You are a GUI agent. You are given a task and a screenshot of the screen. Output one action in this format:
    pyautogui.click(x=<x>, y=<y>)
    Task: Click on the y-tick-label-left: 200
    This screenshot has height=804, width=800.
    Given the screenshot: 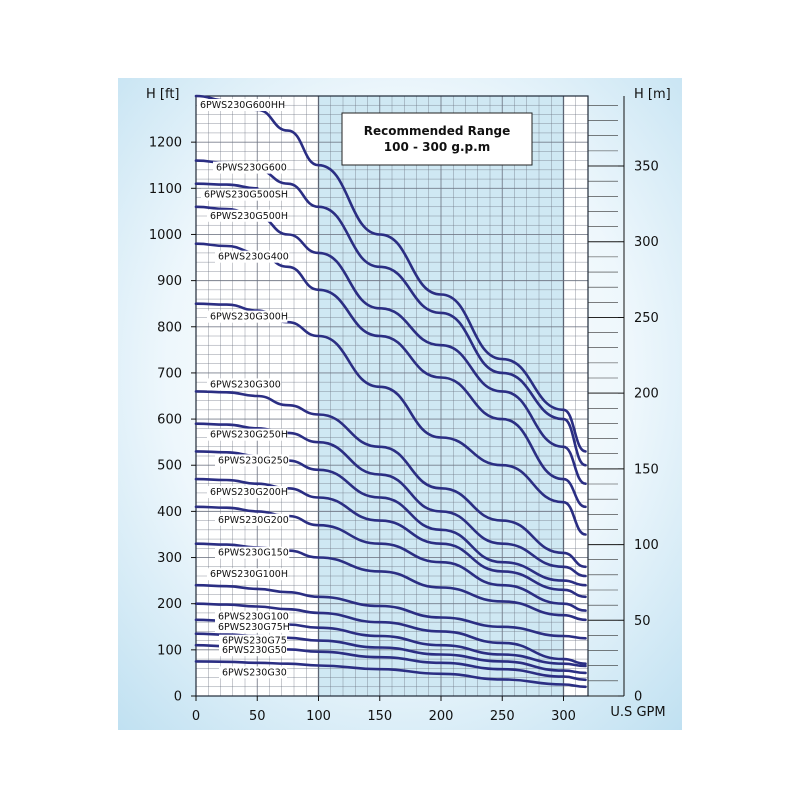 What is the action you would take?
    pyautogui.click(x=169, y=604)
    